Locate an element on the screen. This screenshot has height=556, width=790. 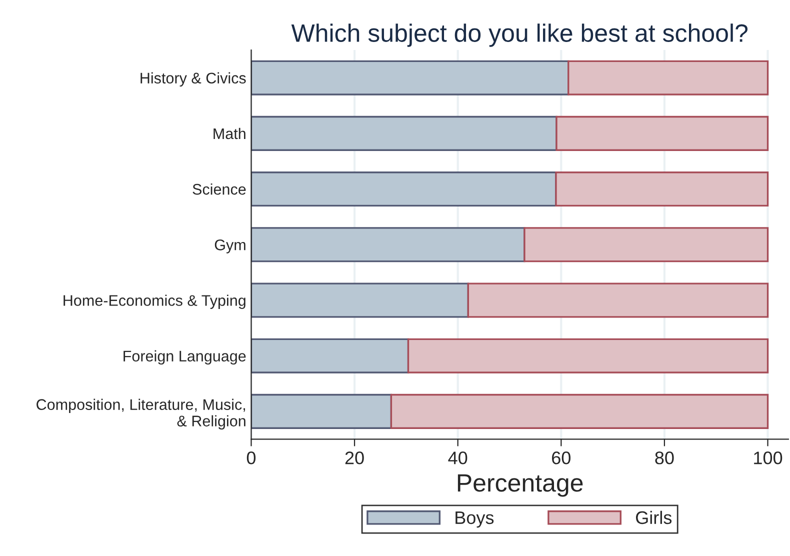
y-tick-label: Home-Economics & Typing is located at coordinates (155, 301).